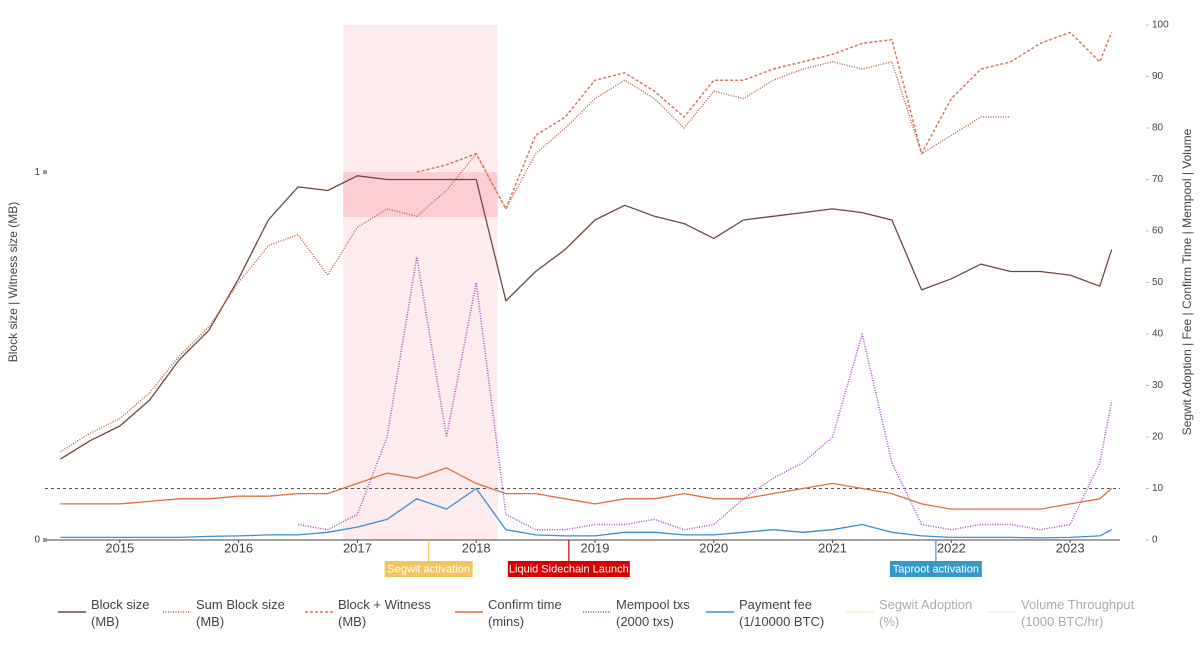 The image size is (1200, 653). Describe the element at coordinates (37, 540) in the screenshot. I see `y-tick-label: 0` at that location.